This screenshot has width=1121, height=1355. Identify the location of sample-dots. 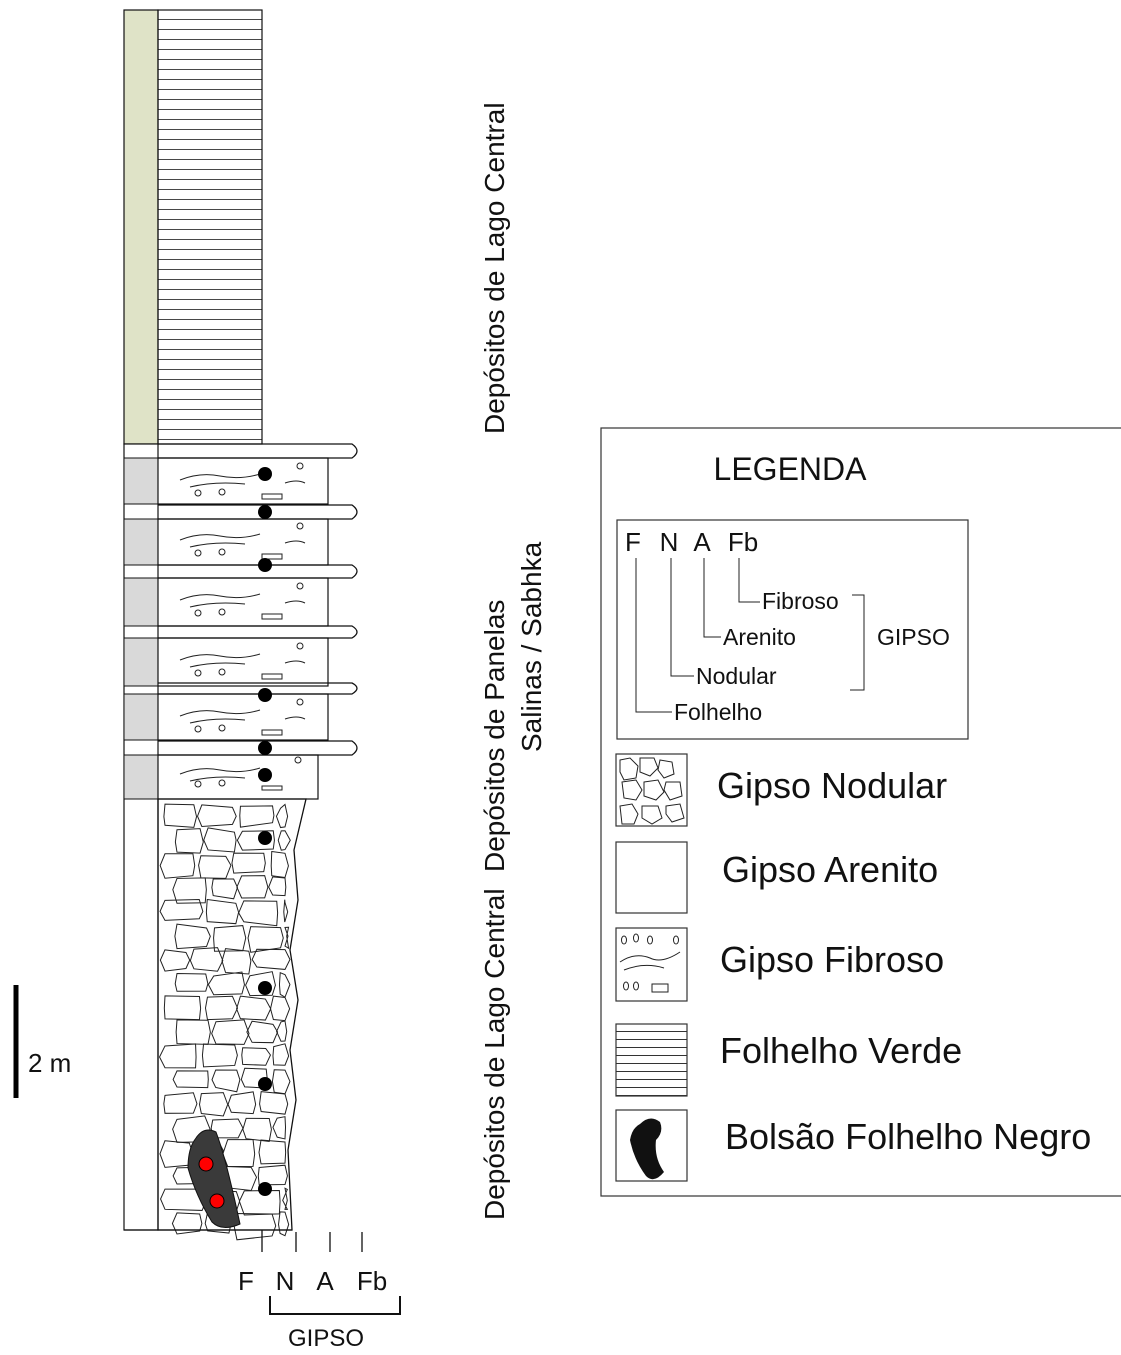
(235, 838).